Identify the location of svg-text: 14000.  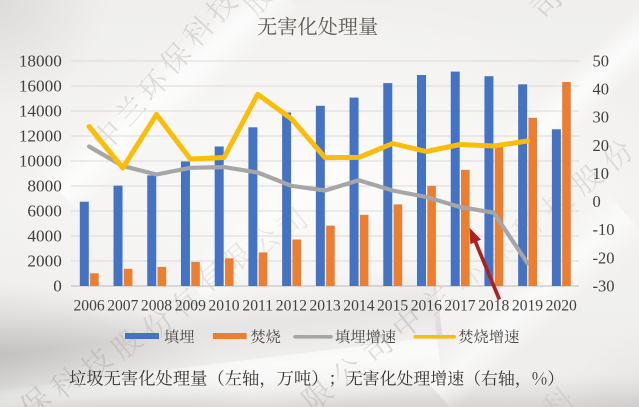
(40, 111).